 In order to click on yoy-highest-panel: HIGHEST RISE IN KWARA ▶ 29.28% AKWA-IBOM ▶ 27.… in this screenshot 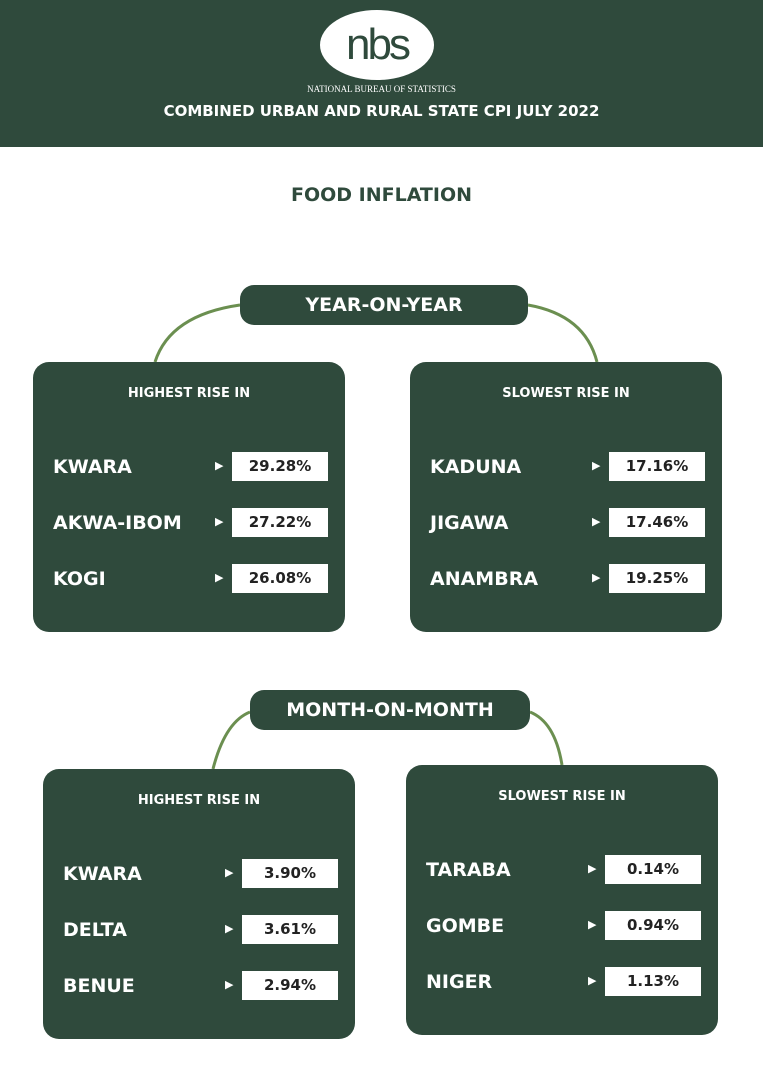, I will do `click(189, 497)`.